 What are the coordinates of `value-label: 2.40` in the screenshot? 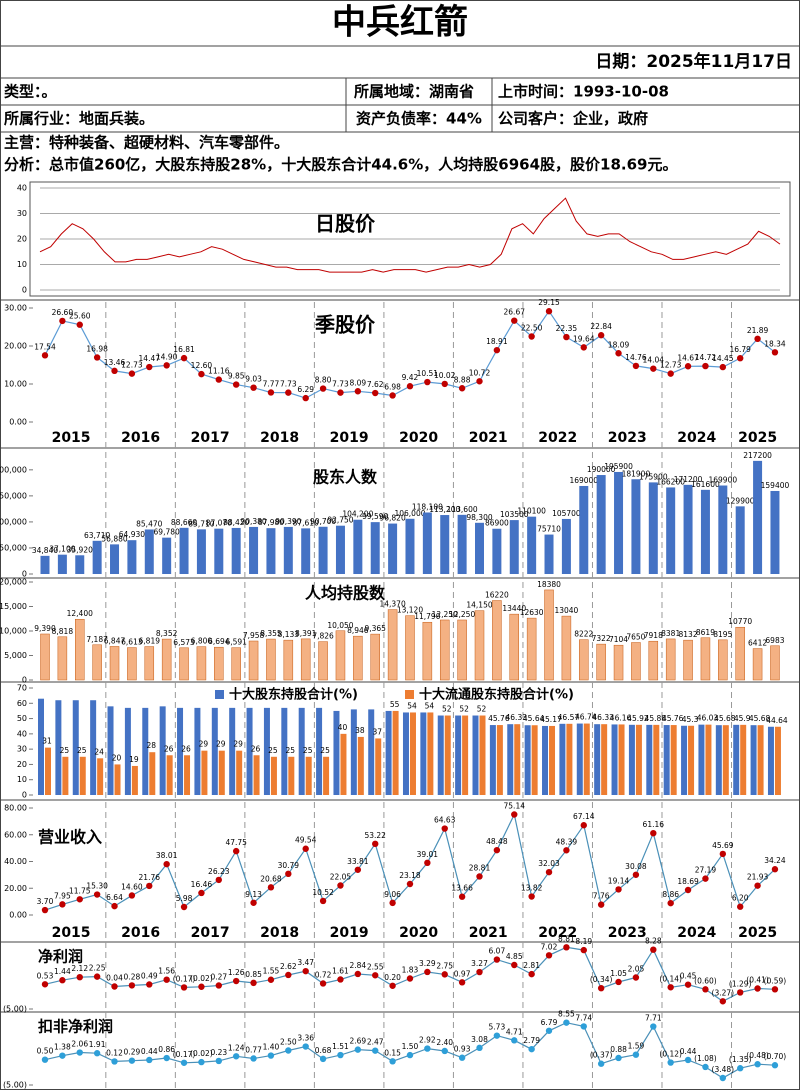 It's located at (444, 1042).